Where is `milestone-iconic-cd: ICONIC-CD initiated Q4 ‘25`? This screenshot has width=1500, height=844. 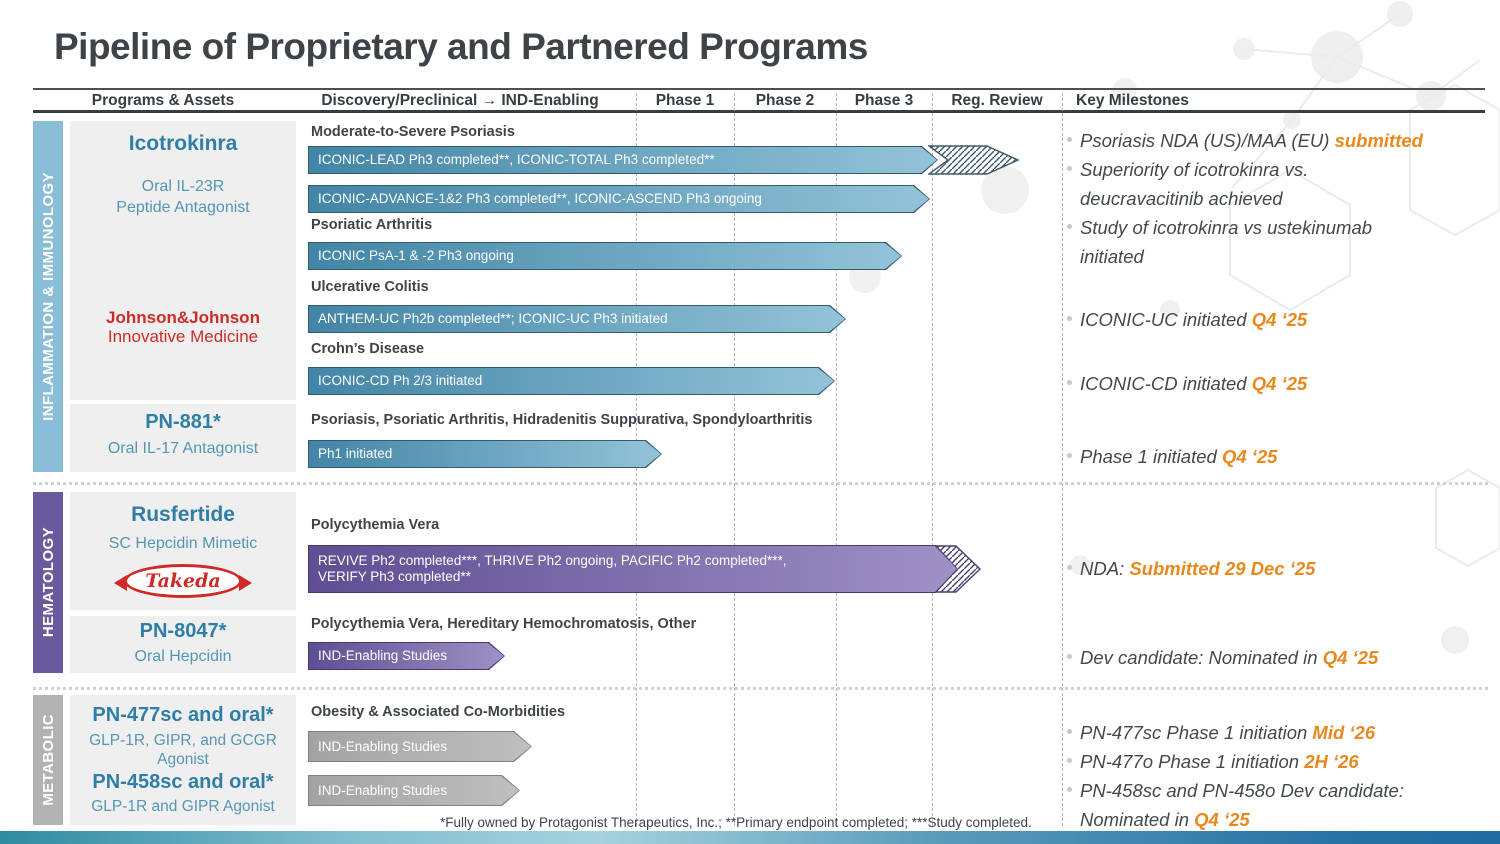 milestone-iconic-cd: ICONIC-CD initiated Q4 ‘25 is located at coordinates (1283, 383).